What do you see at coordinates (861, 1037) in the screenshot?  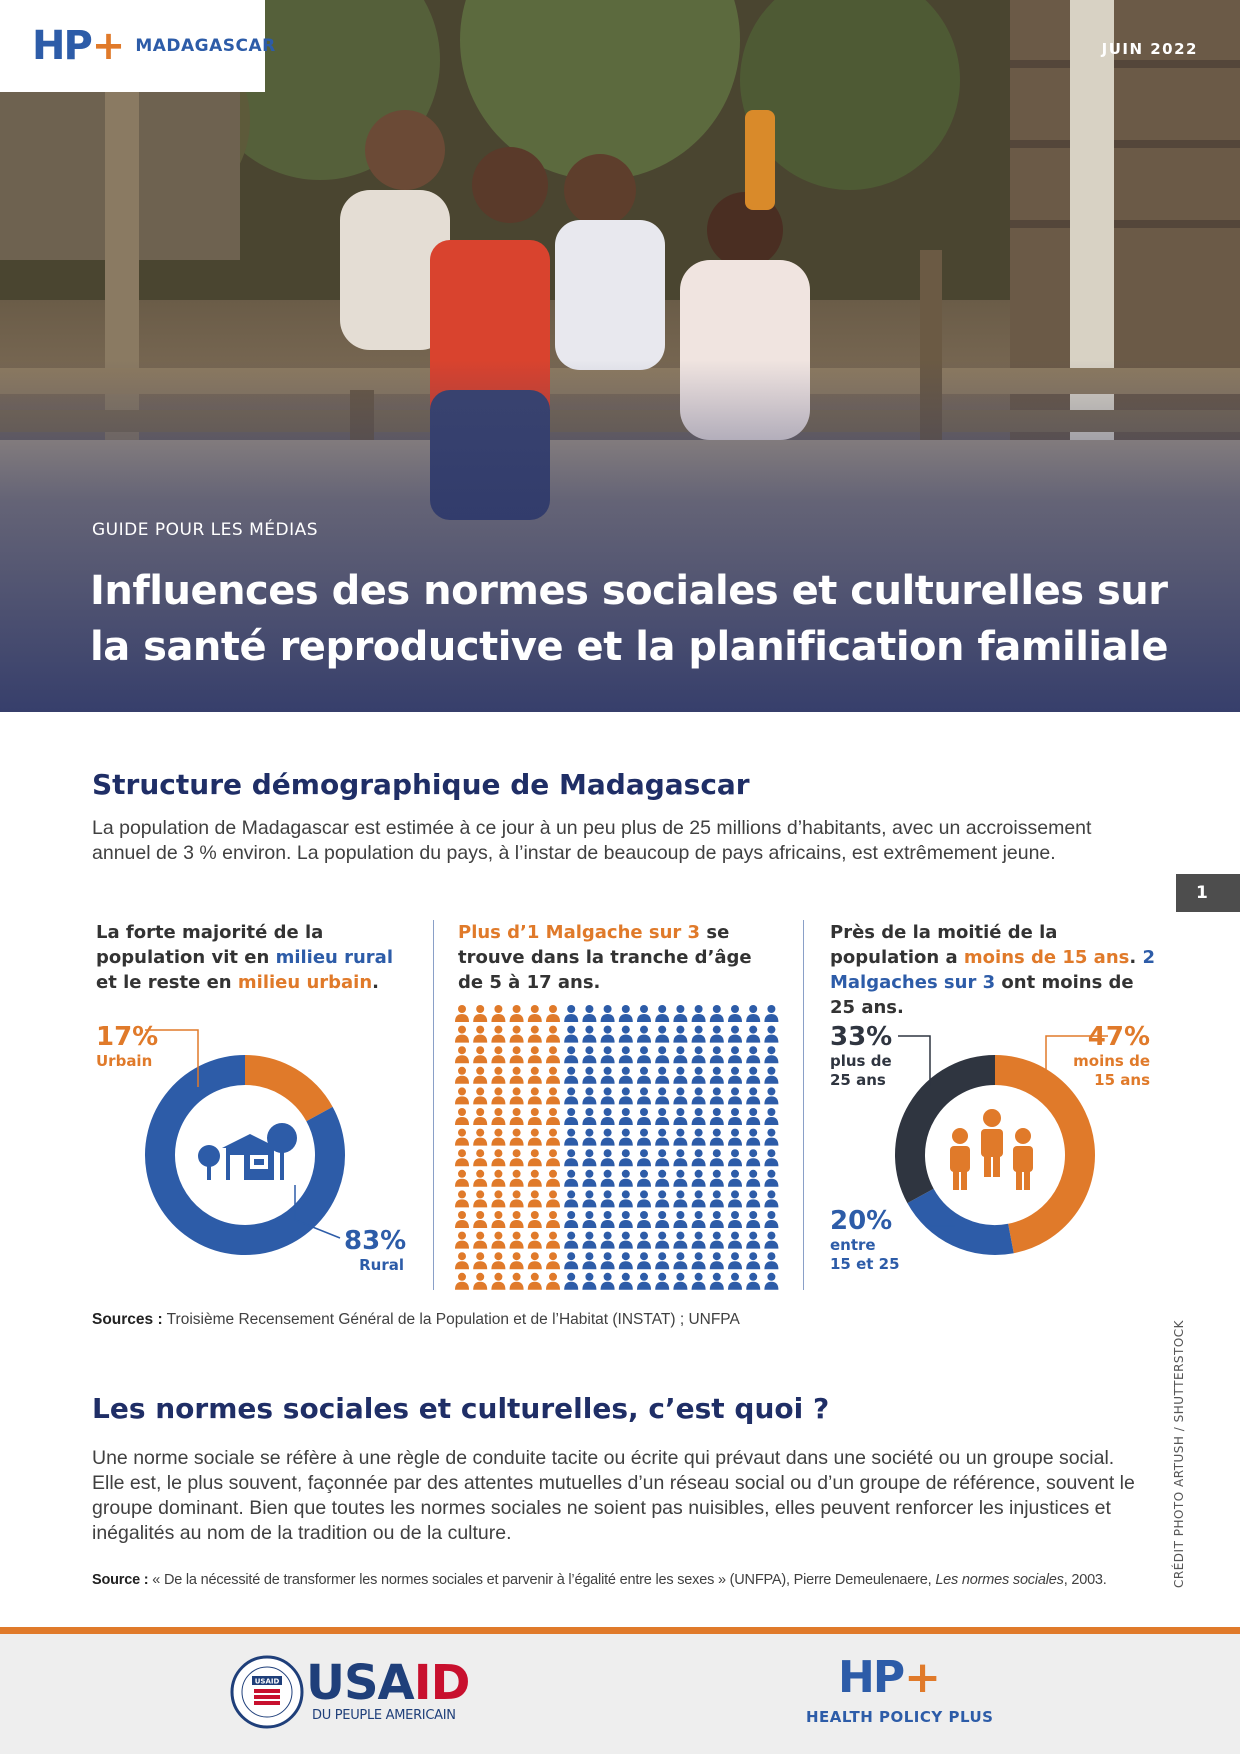 I see `stat-over-25-value: 33%` at bounding box center [861, 1037].